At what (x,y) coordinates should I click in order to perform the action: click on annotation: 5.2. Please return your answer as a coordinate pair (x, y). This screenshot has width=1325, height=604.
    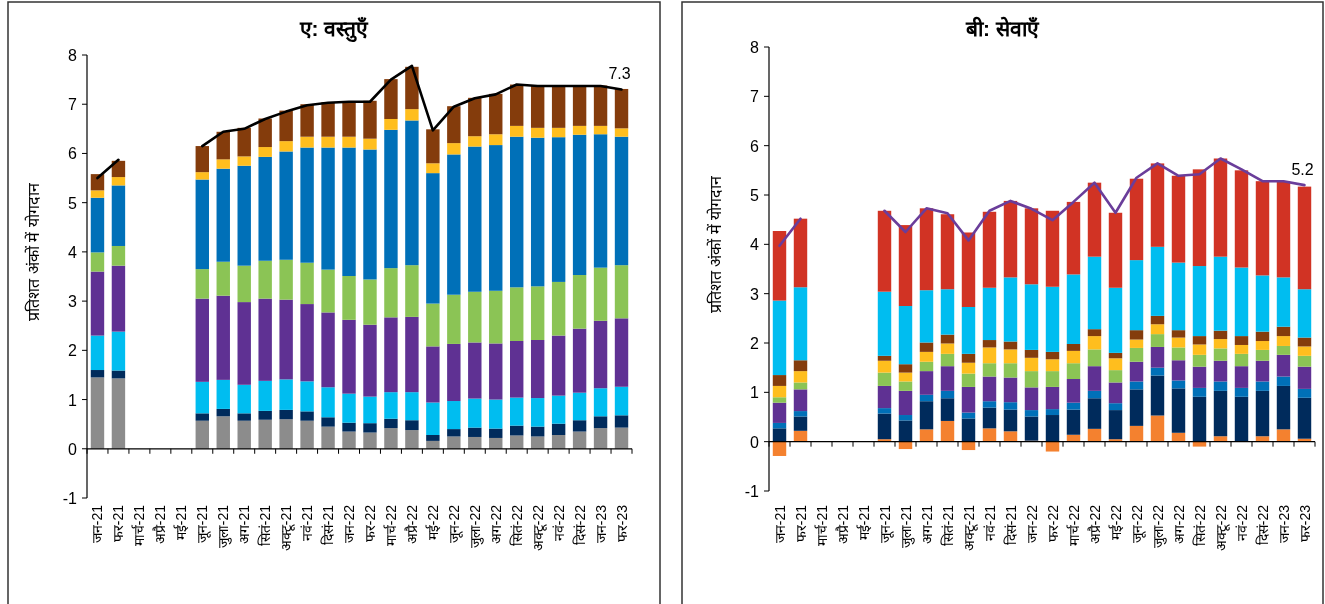
    Looking at the image, I should click on (1302, 170).